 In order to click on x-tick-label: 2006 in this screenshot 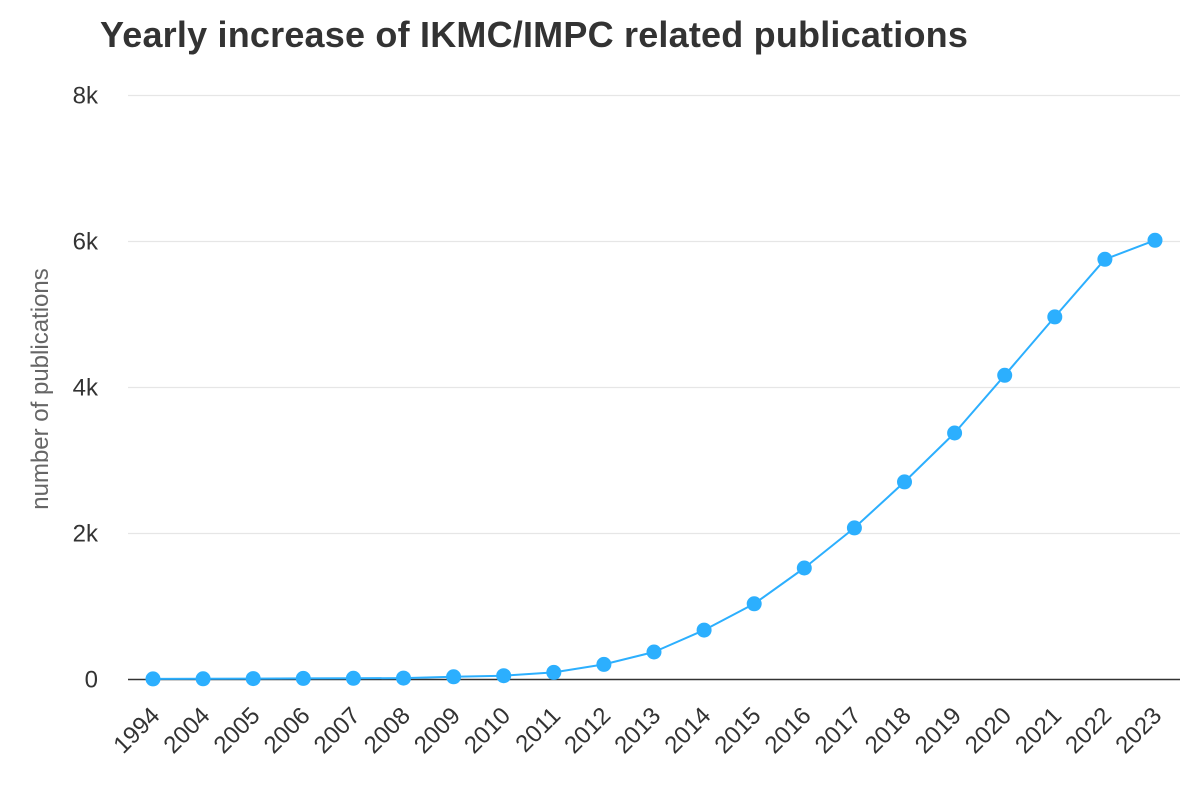, I will do `click(287, 730)`.